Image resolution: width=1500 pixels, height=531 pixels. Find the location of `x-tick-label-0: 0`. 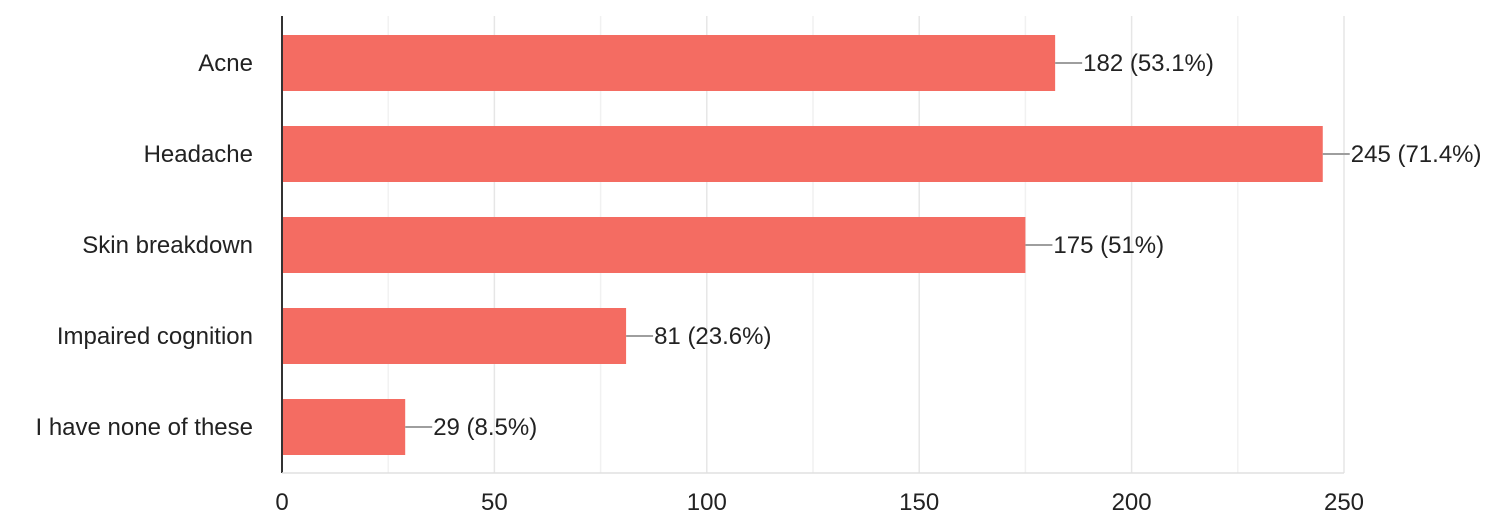

x-tick-label-0: 0 is located at coordinates (281, 502).